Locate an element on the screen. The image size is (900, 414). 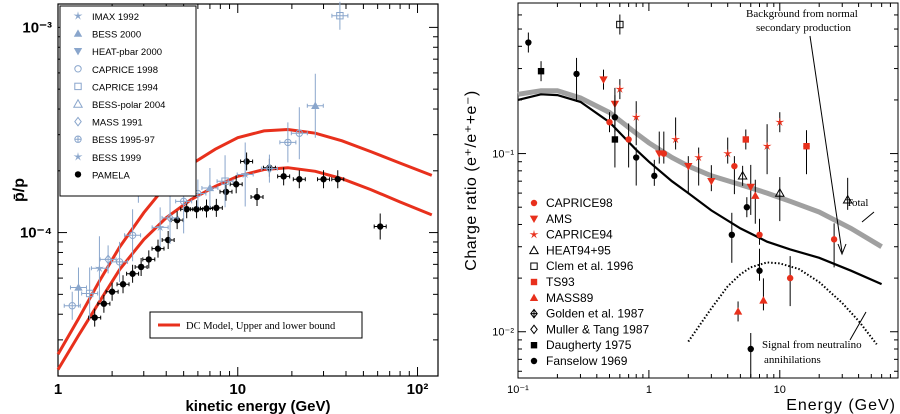
y-axis-label: p̄/p is located at coordinates (19, 190).